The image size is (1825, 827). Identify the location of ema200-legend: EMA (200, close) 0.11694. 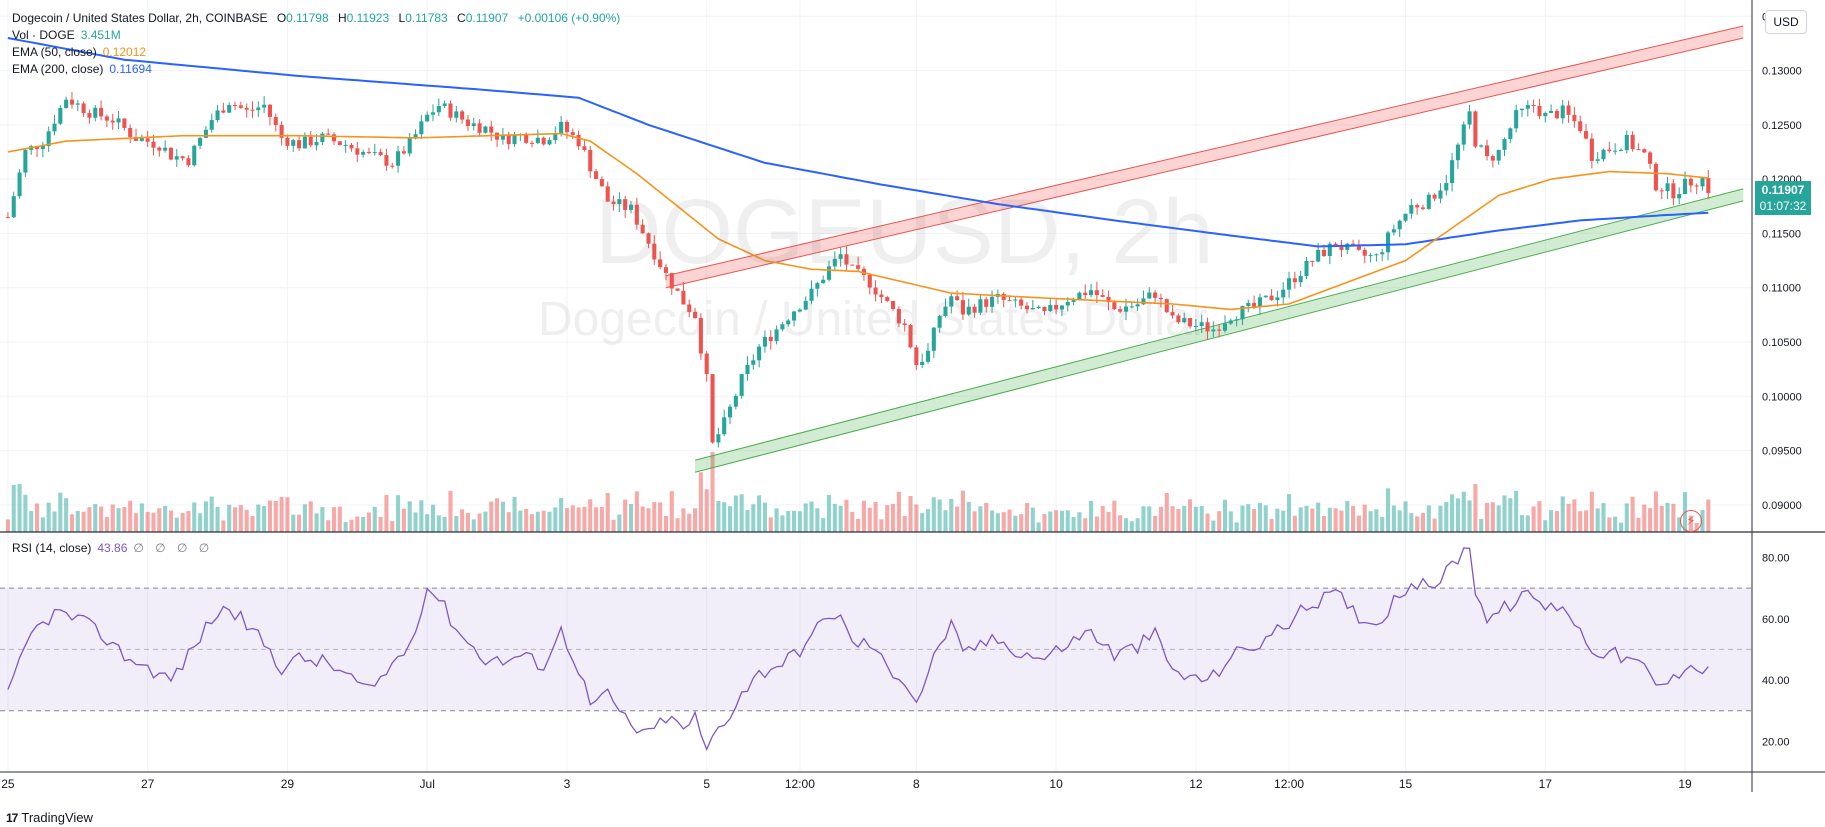
(82, 69).